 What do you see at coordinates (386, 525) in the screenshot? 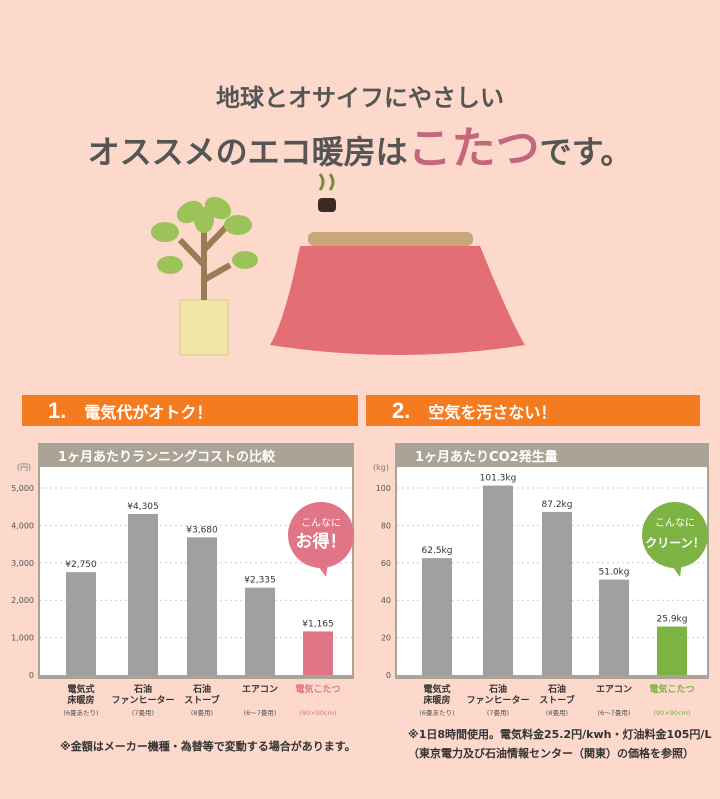
I see `y-tick-label: 80` at bounding box center [386, 525].